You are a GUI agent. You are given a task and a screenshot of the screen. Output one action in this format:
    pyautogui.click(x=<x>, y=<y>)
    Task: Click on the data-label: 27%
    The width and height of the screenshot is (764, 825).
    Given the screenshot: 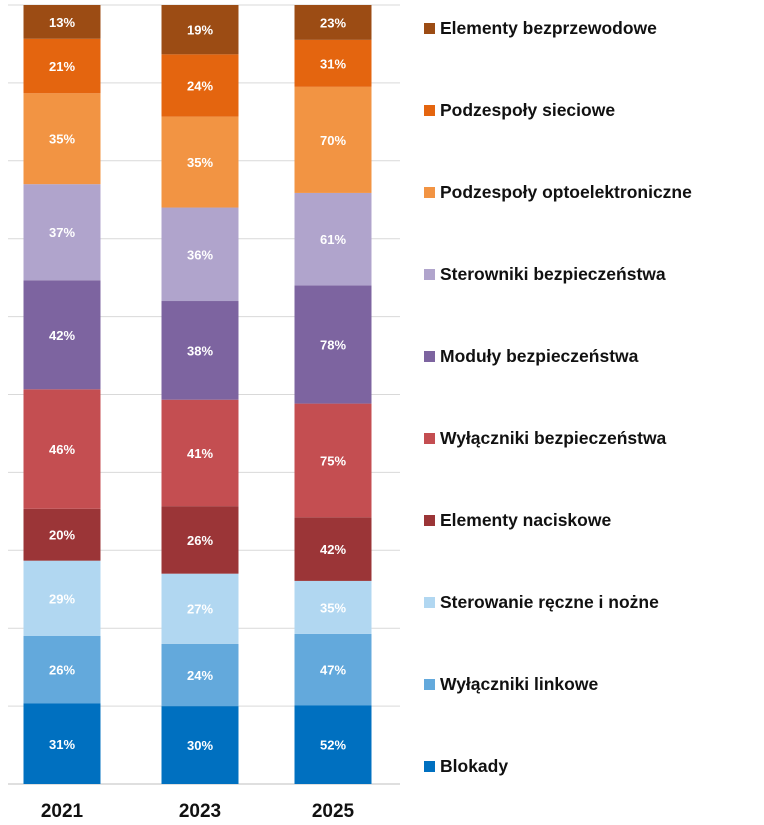 What is the action you would take?
    pyautogui.click(x=200, y=609)
    